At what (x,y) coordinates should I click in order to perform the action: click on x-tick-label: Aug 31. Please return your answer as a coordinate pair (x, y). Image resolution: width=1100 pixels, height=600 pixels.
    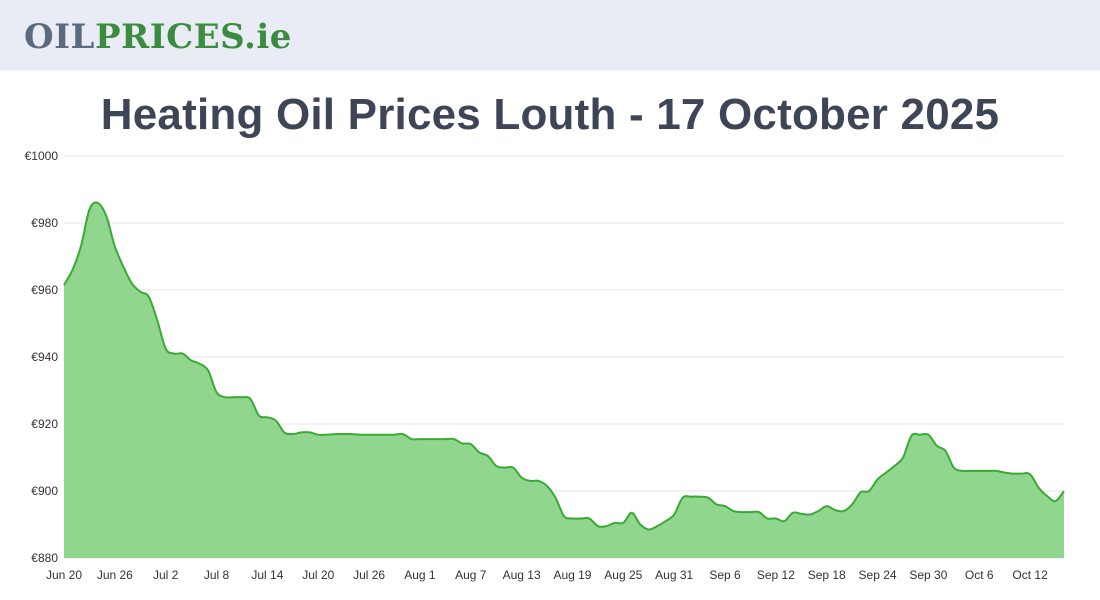
    Looking at the image, I should click on (674, 575).